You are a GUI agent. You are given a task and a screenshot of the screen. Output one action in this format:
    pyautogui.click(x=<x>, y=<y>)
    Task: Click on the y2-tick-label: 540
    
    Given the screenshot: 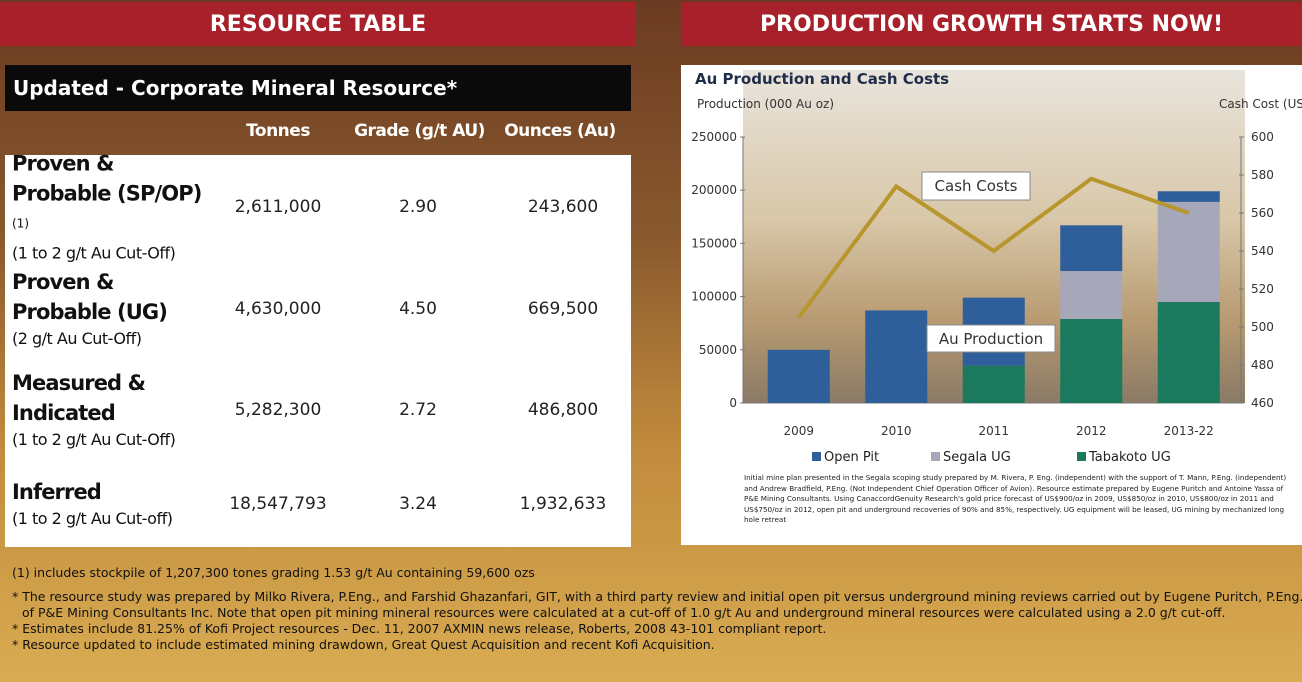 What is the action you would take?
    pyautogui.click(x=1262, y=251)
    